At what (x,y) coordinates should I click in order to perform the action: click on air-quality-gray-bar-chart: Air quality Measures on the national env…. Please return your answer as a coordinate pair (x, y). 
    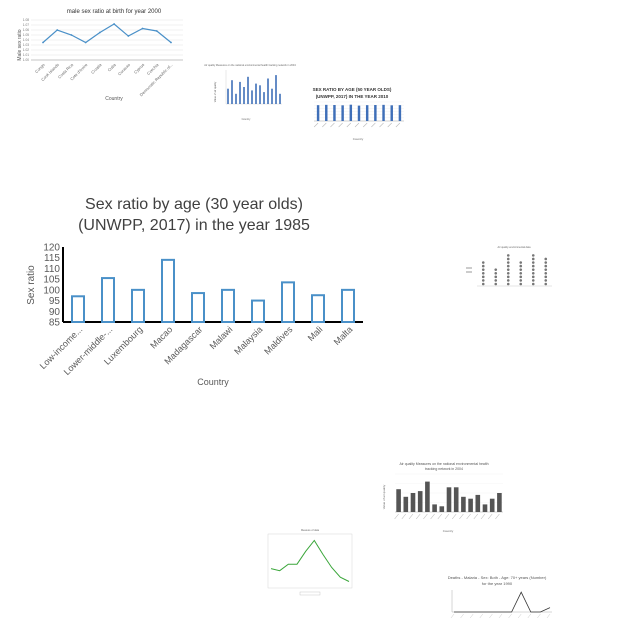
    Looking at the image, I should click on (442, 497).